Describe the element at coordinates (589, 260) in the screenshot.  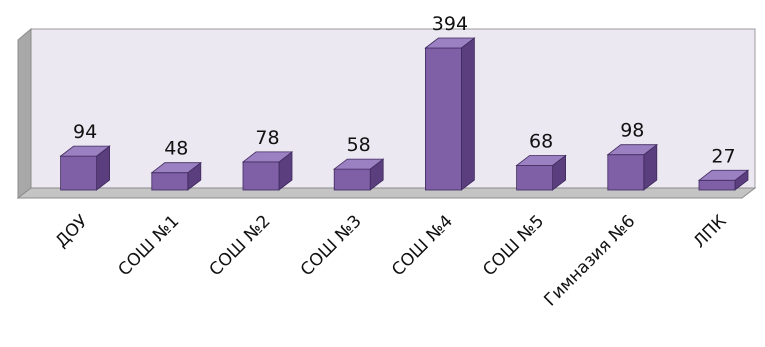
I see `category-label: Гимназия №6` at that location.